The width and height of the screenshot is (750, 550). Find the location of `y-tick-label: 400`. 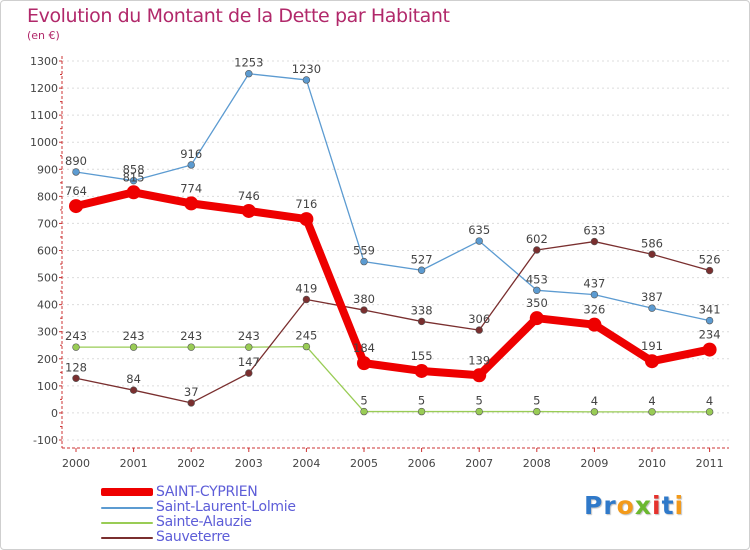

y-tick-label: 400 is located at coordinates (47, 305).